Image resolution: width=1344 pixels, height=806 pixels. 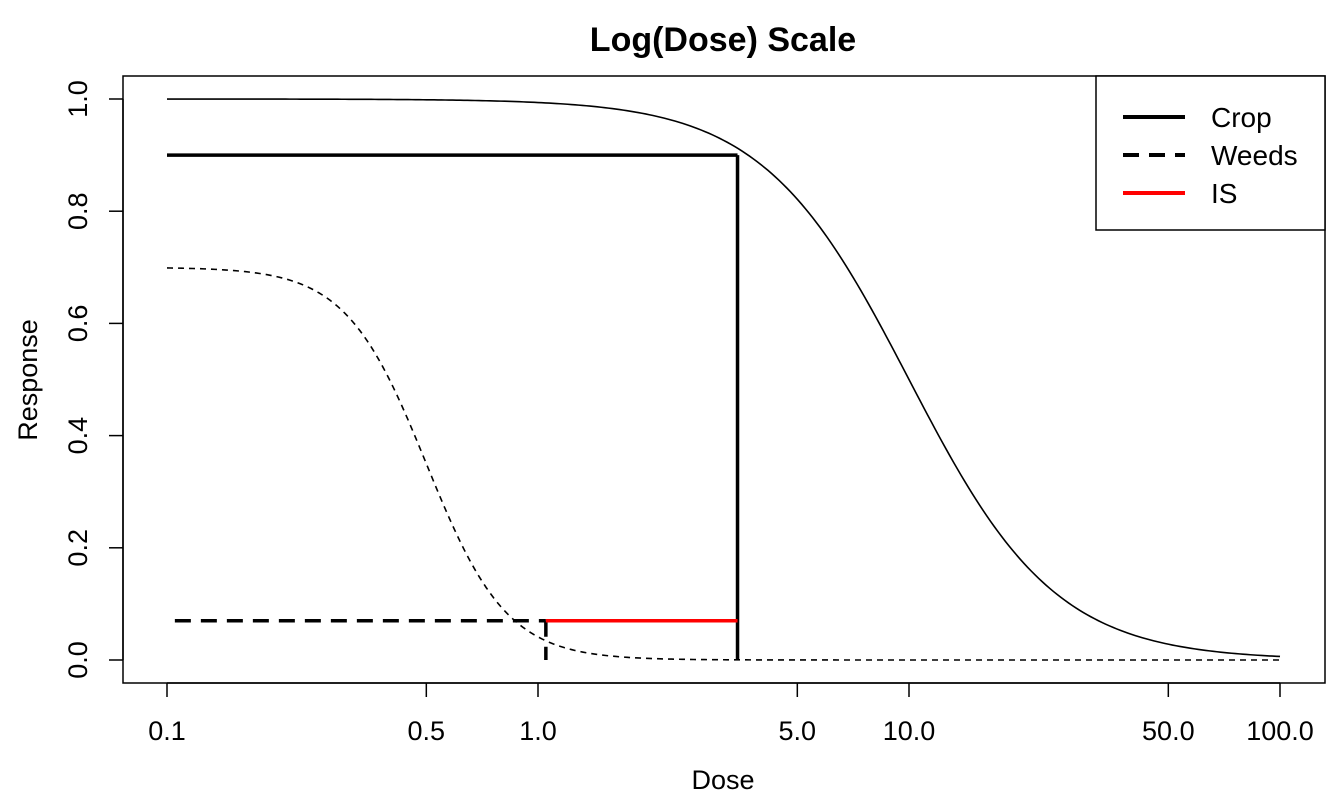 What do you see at coordinates (93, 379) in the screenshot?
I see `y-axis: 0.0 0.2 0.4 0.6 0.8 1.0` at bounding box center [93, 379].